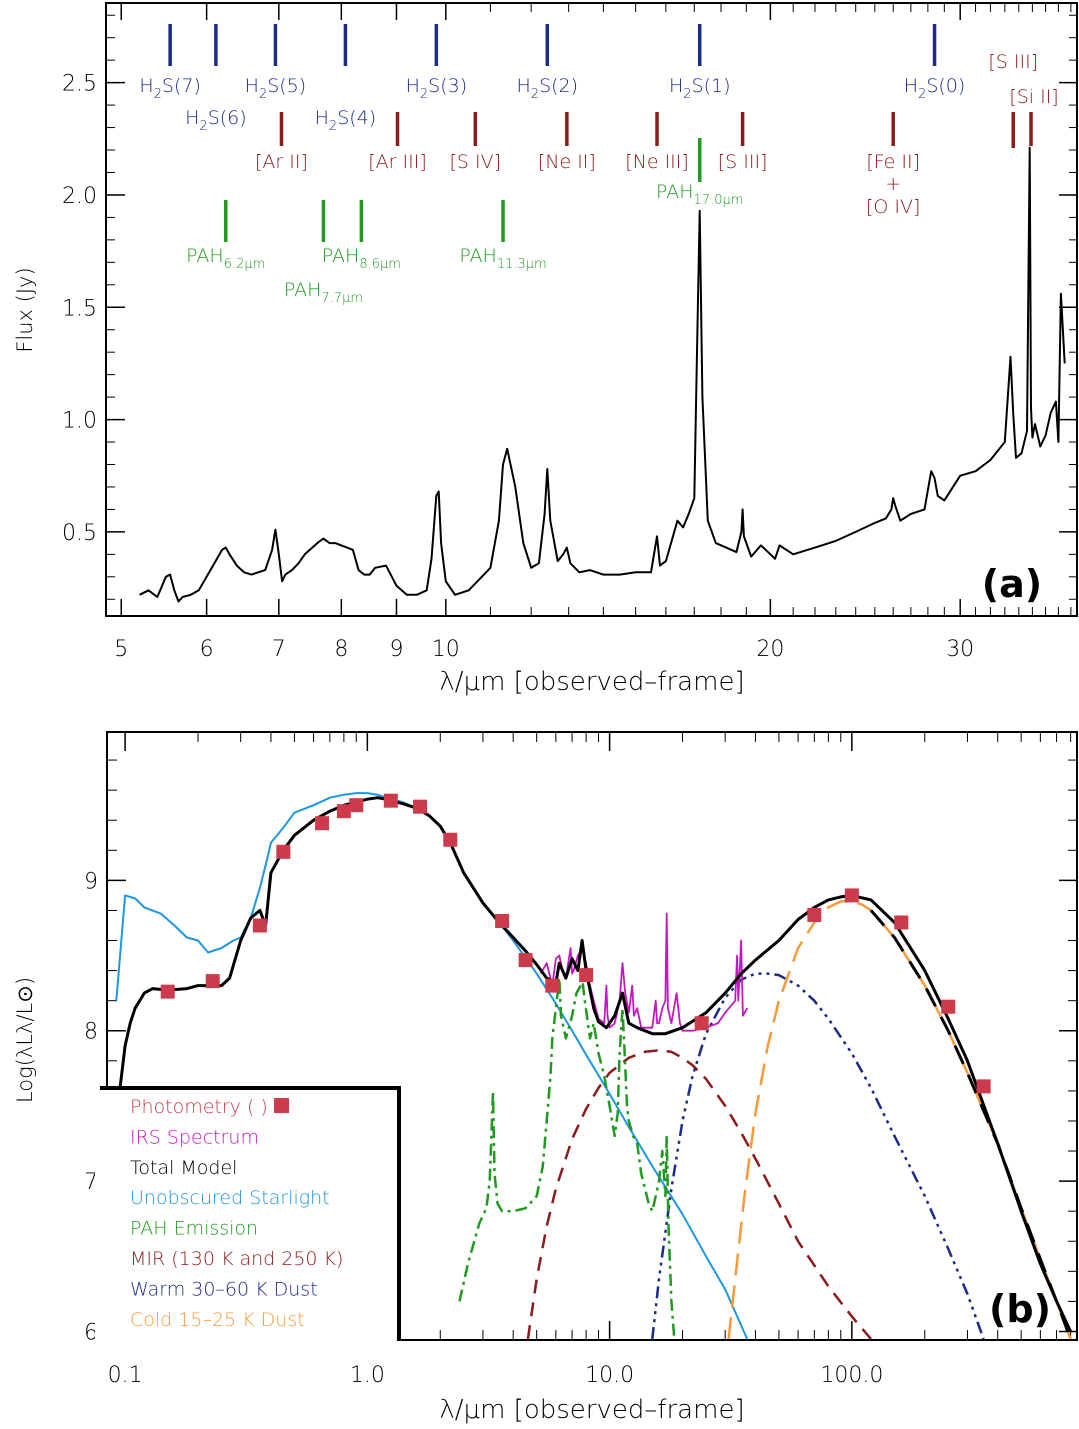 Image resolution: width=1079 pixels, height=1429 pixels. I want to click on ionic-line-label: [S IV], so click(476, 162).